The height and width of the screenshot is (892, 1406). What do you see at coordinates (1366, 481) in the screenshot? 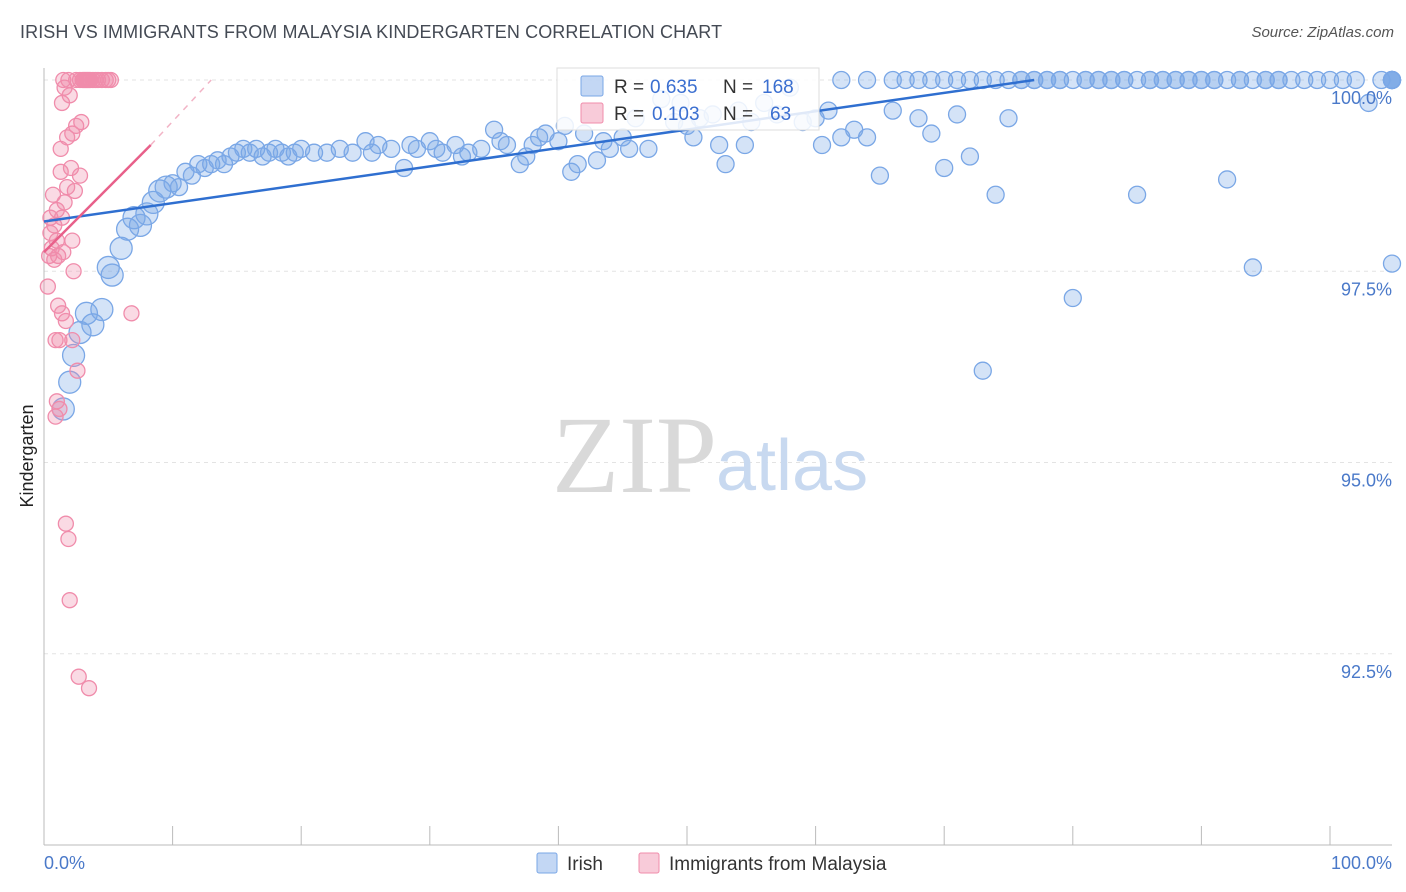
I see `y-tick-label: 95.0%` at bounding box center [1366, 481].